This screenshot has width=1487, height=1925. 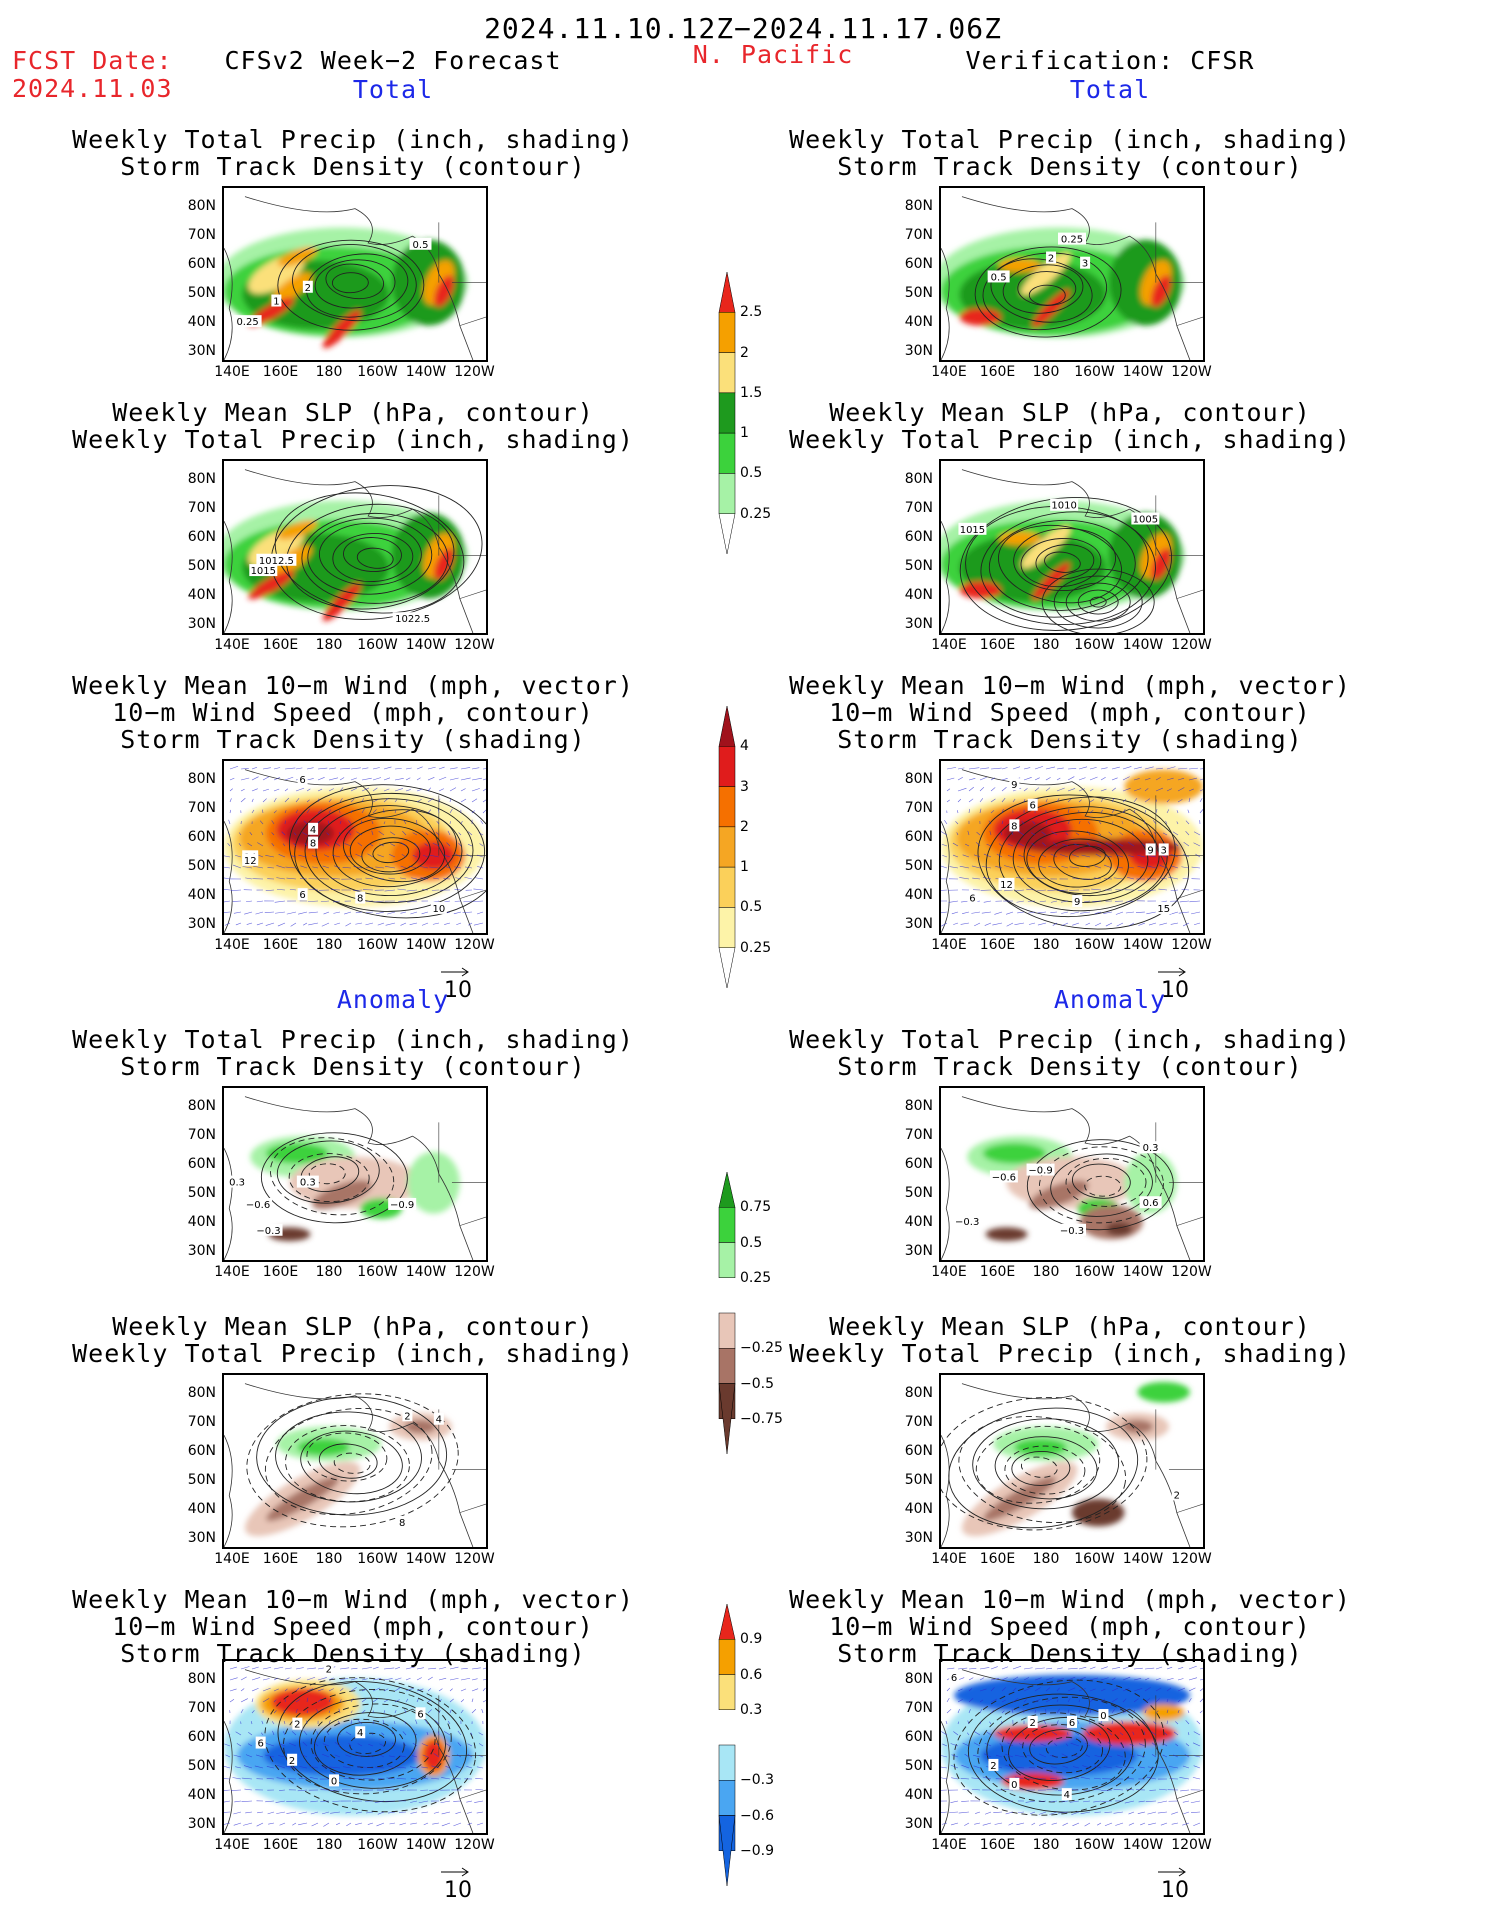 I want to click on left-column-title: CFSv2 Week−2 Forecast, so click(x=393, y=60).